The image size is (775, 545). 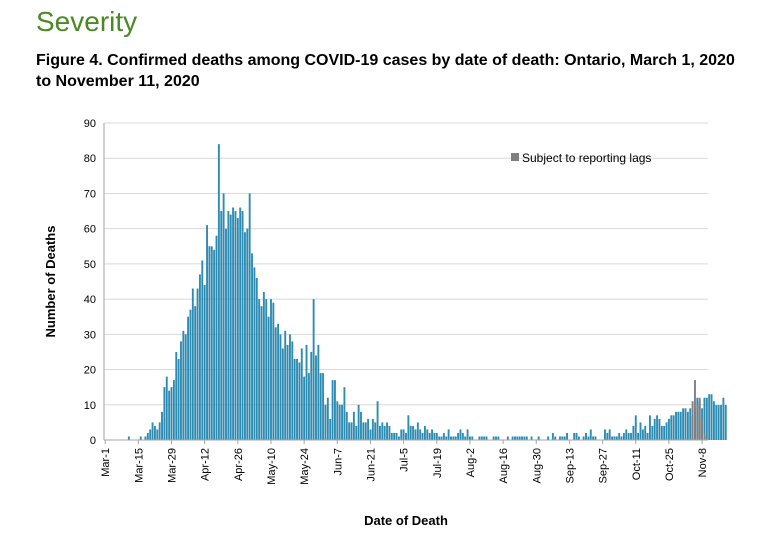 What do you see at coordinates (90, 335) in the screenshot?
I see `y-tick-label: 30` at bounding box center [90, 335].